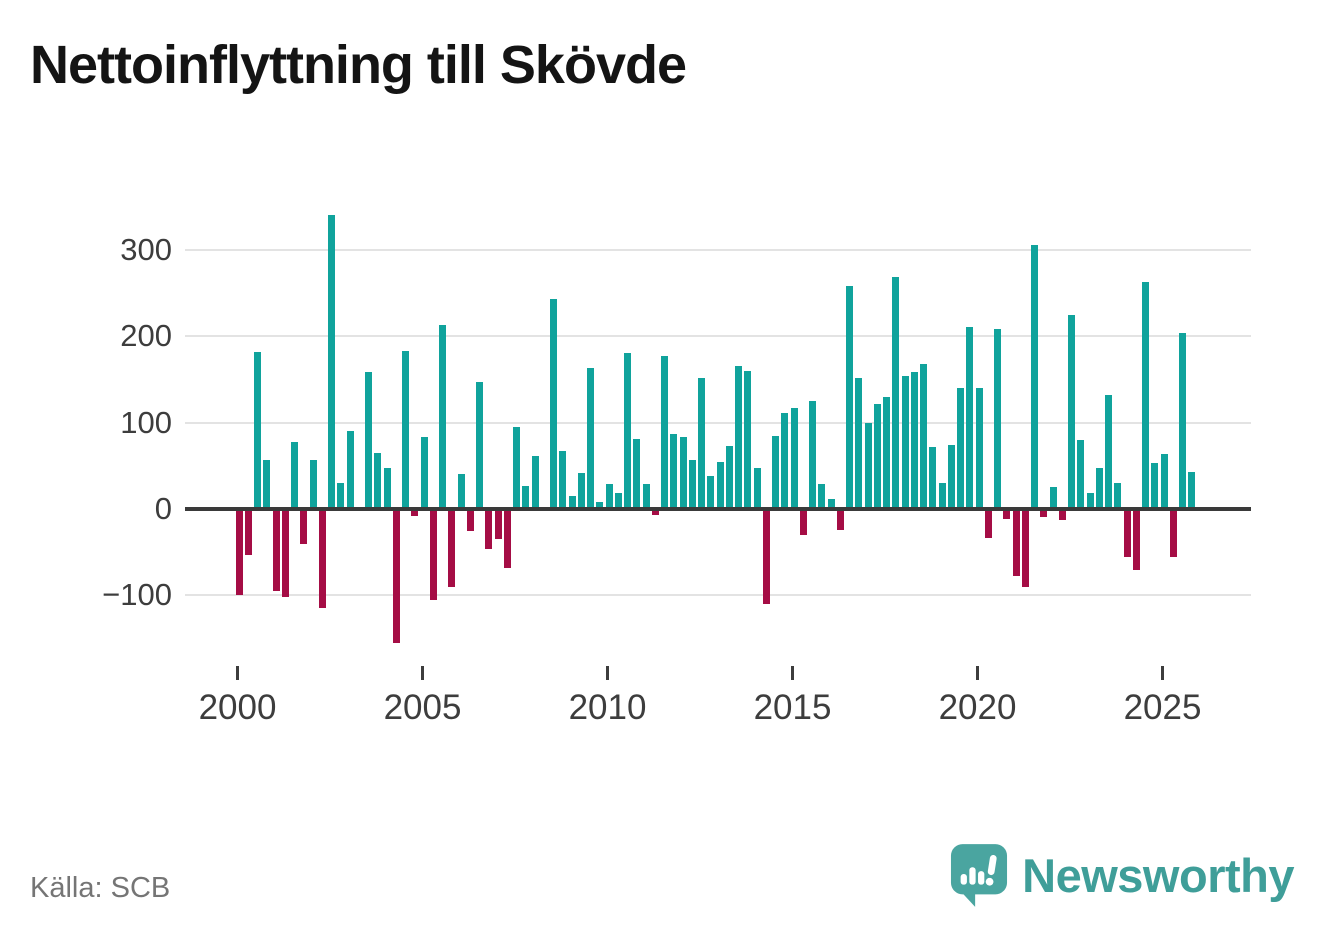 The height and width of the screenshot is (939, 1322). What do you see at coordinates (868, 465) in the screenshot?
I see `bar-2017Q1` at bounding box center [868, 465].